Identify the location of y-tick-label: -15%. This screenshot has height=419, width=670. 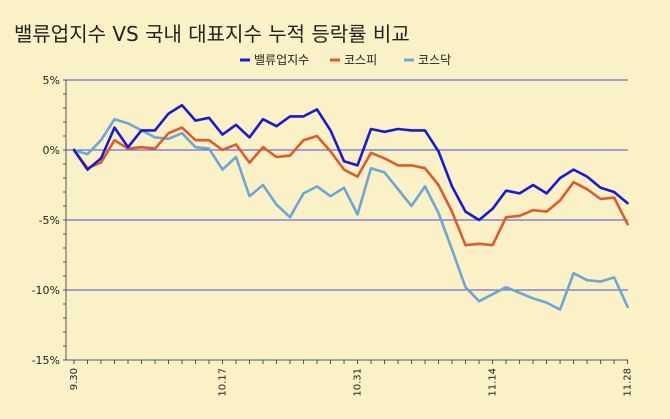
(46, 360).